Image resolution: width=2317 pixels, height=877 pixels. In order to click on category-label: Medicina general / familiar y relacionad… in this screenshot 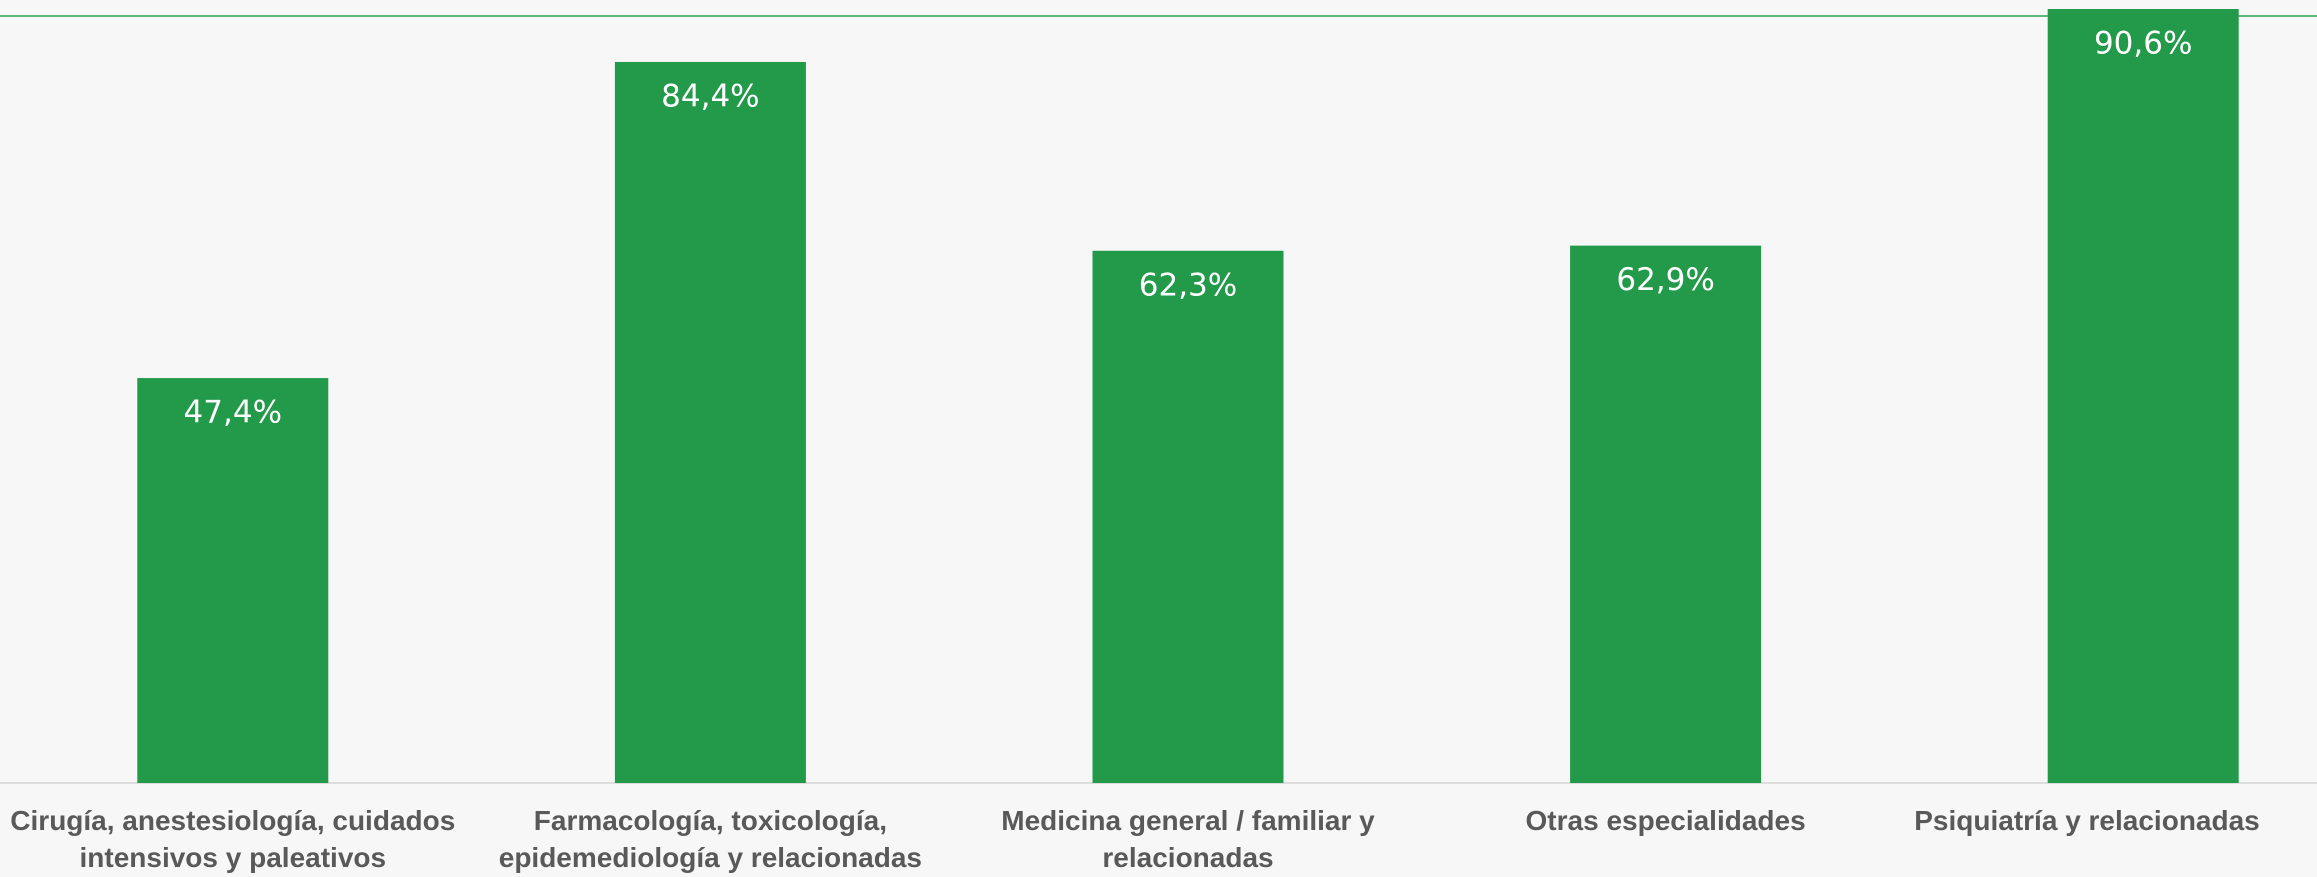, I will do `click(1188, 839)`.